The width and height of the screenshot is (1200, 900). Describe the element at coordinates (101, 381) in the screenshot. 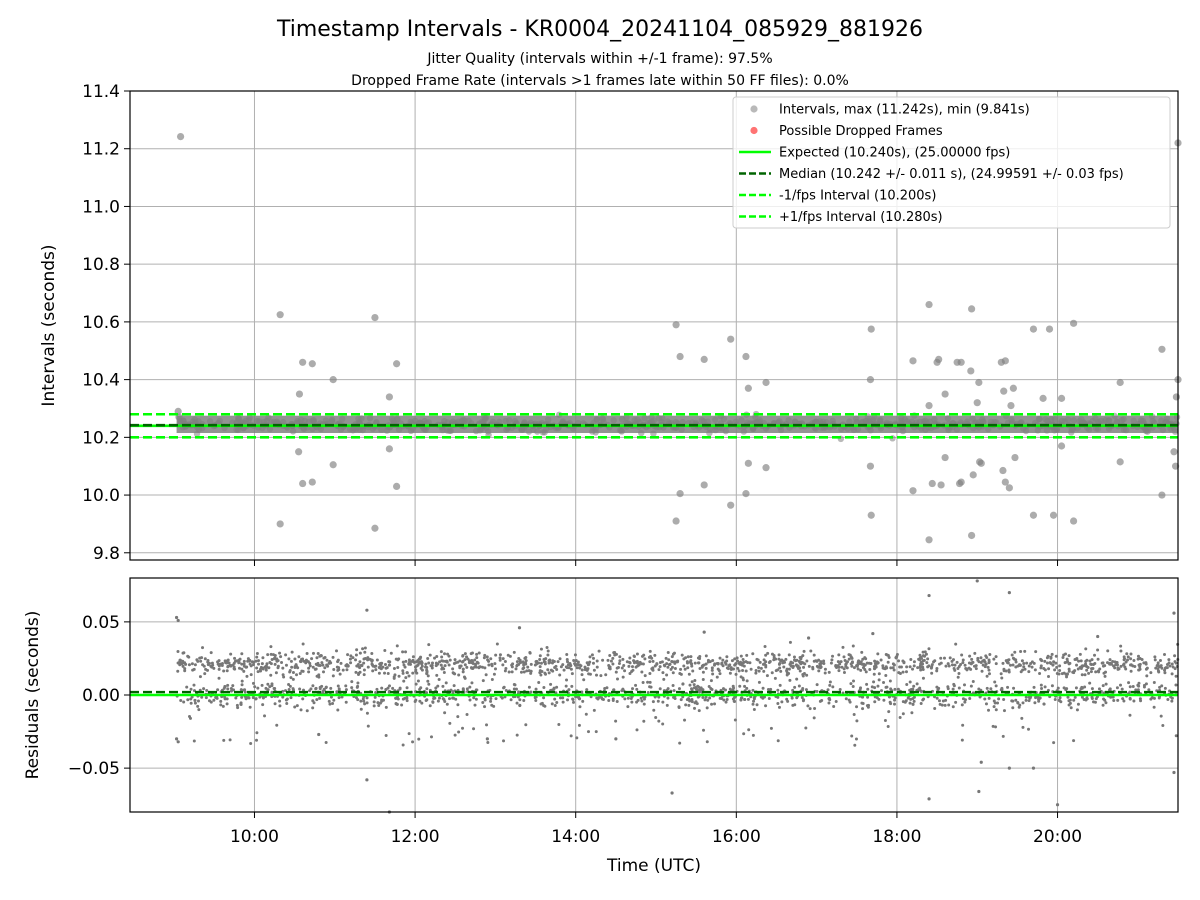

I see `intervals-ytick-label-3: 10.4` at that location.